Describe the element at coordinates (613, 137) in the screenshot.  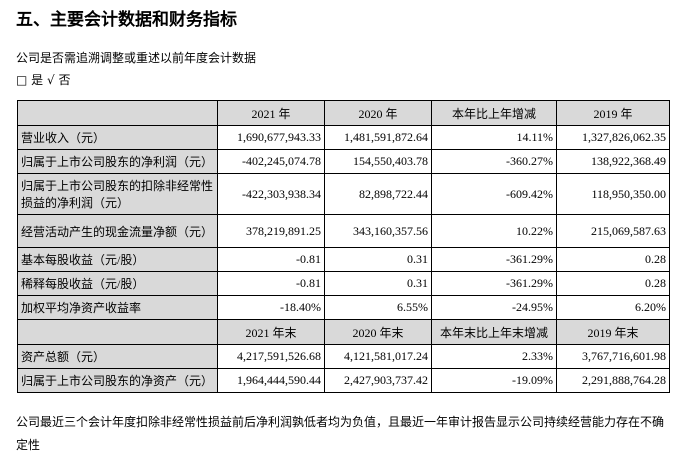
I see `cell-value: 1,327,826,062.35` at that location.